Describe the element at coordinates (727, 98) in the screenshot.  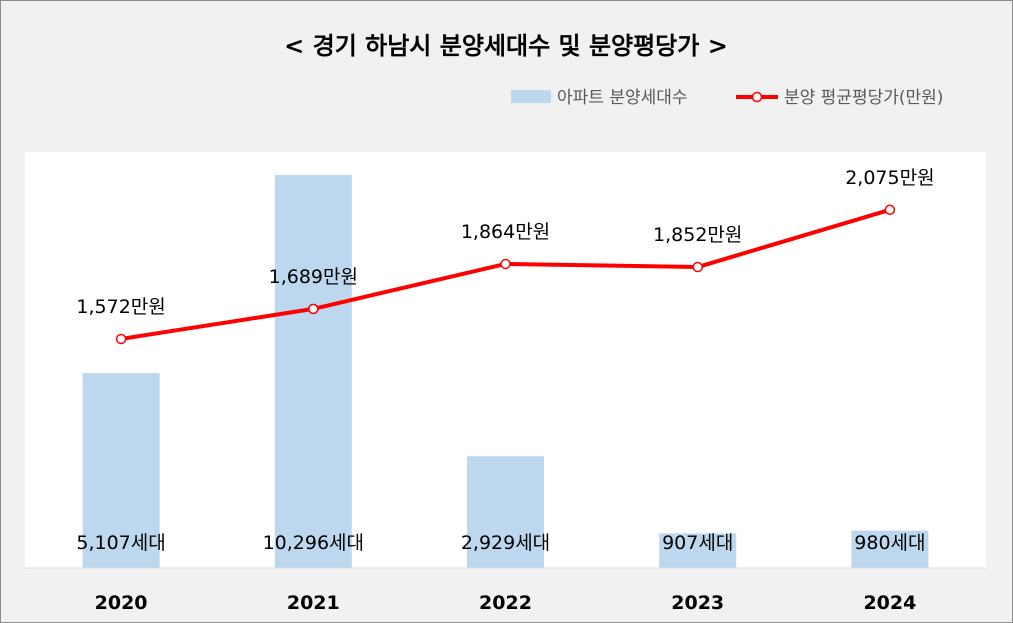
I see `legend: 아파트 분양세대수 분양 평균평당가(만원)` at that location.